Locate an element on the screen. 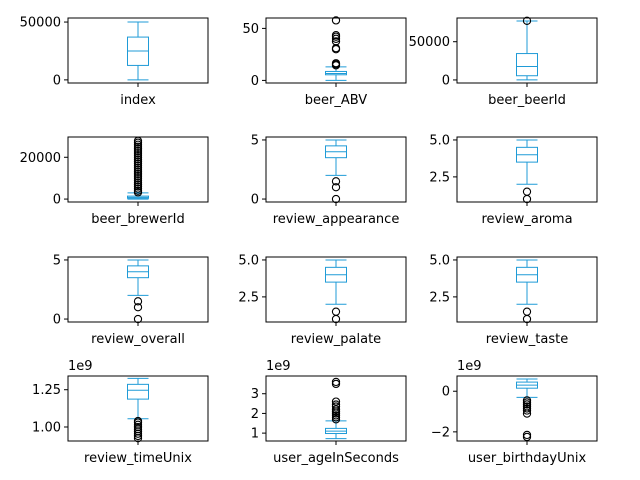 Image resolution: width=640 pixels, height=480 pixels. y-tick-label: 3 is located at coordinates (255, 394).